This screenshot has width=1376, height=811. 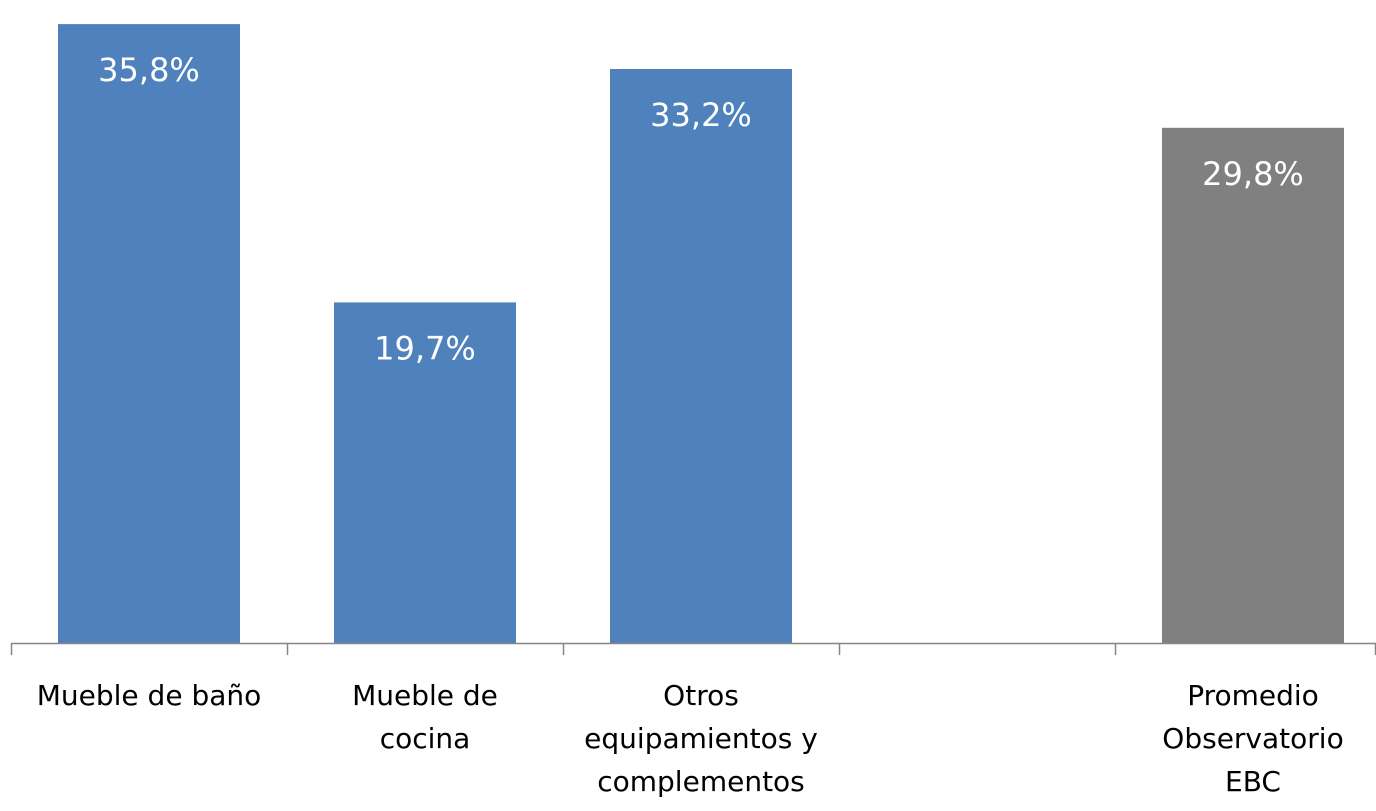 What do you see at coordinates (701, 781) in the screenshot?
I see `category-label-line: complementos` at bounding box center [701, 781].